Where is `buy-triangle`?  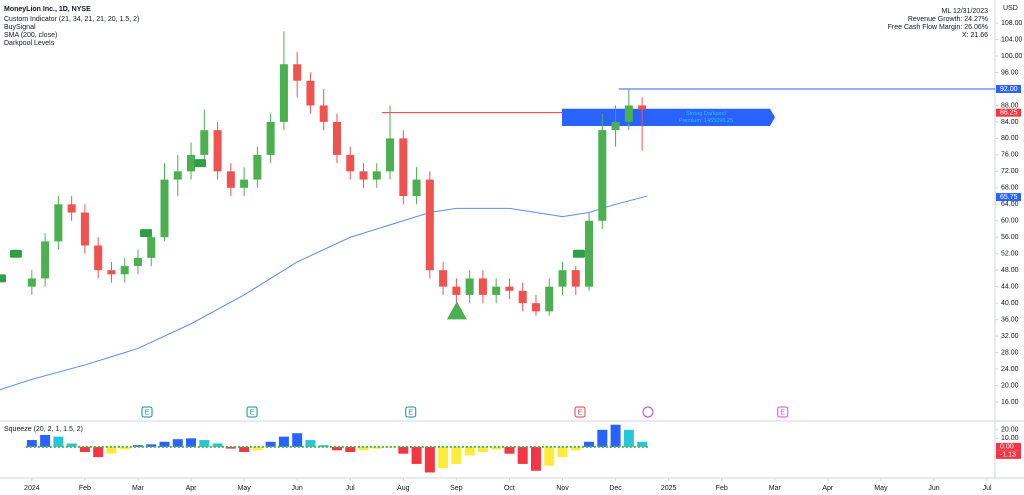
buy-triangle is located at coordinates (456, 310).